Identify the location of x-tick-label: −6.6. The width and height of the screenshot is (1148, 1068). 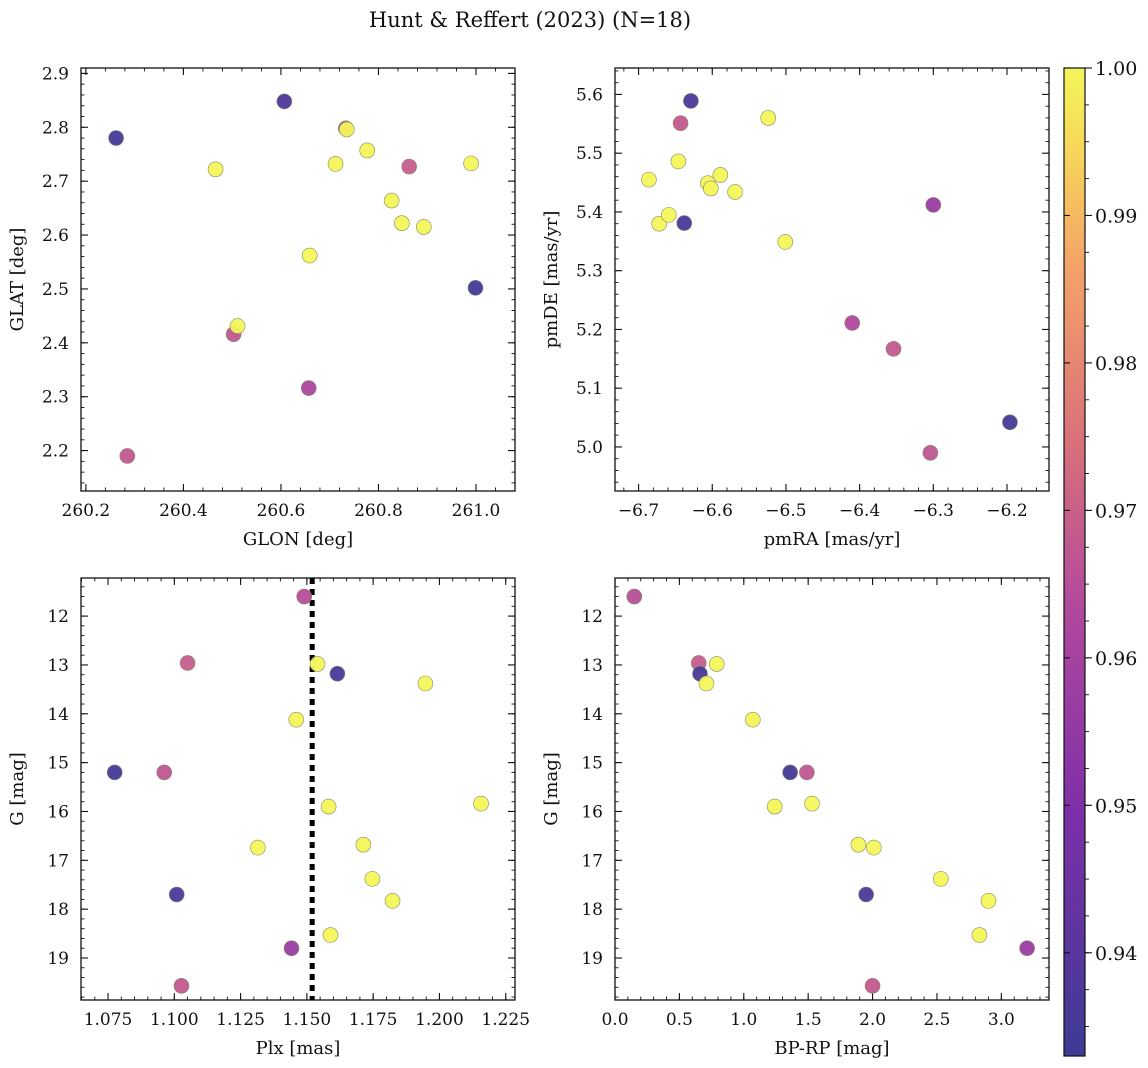
(712, 511).